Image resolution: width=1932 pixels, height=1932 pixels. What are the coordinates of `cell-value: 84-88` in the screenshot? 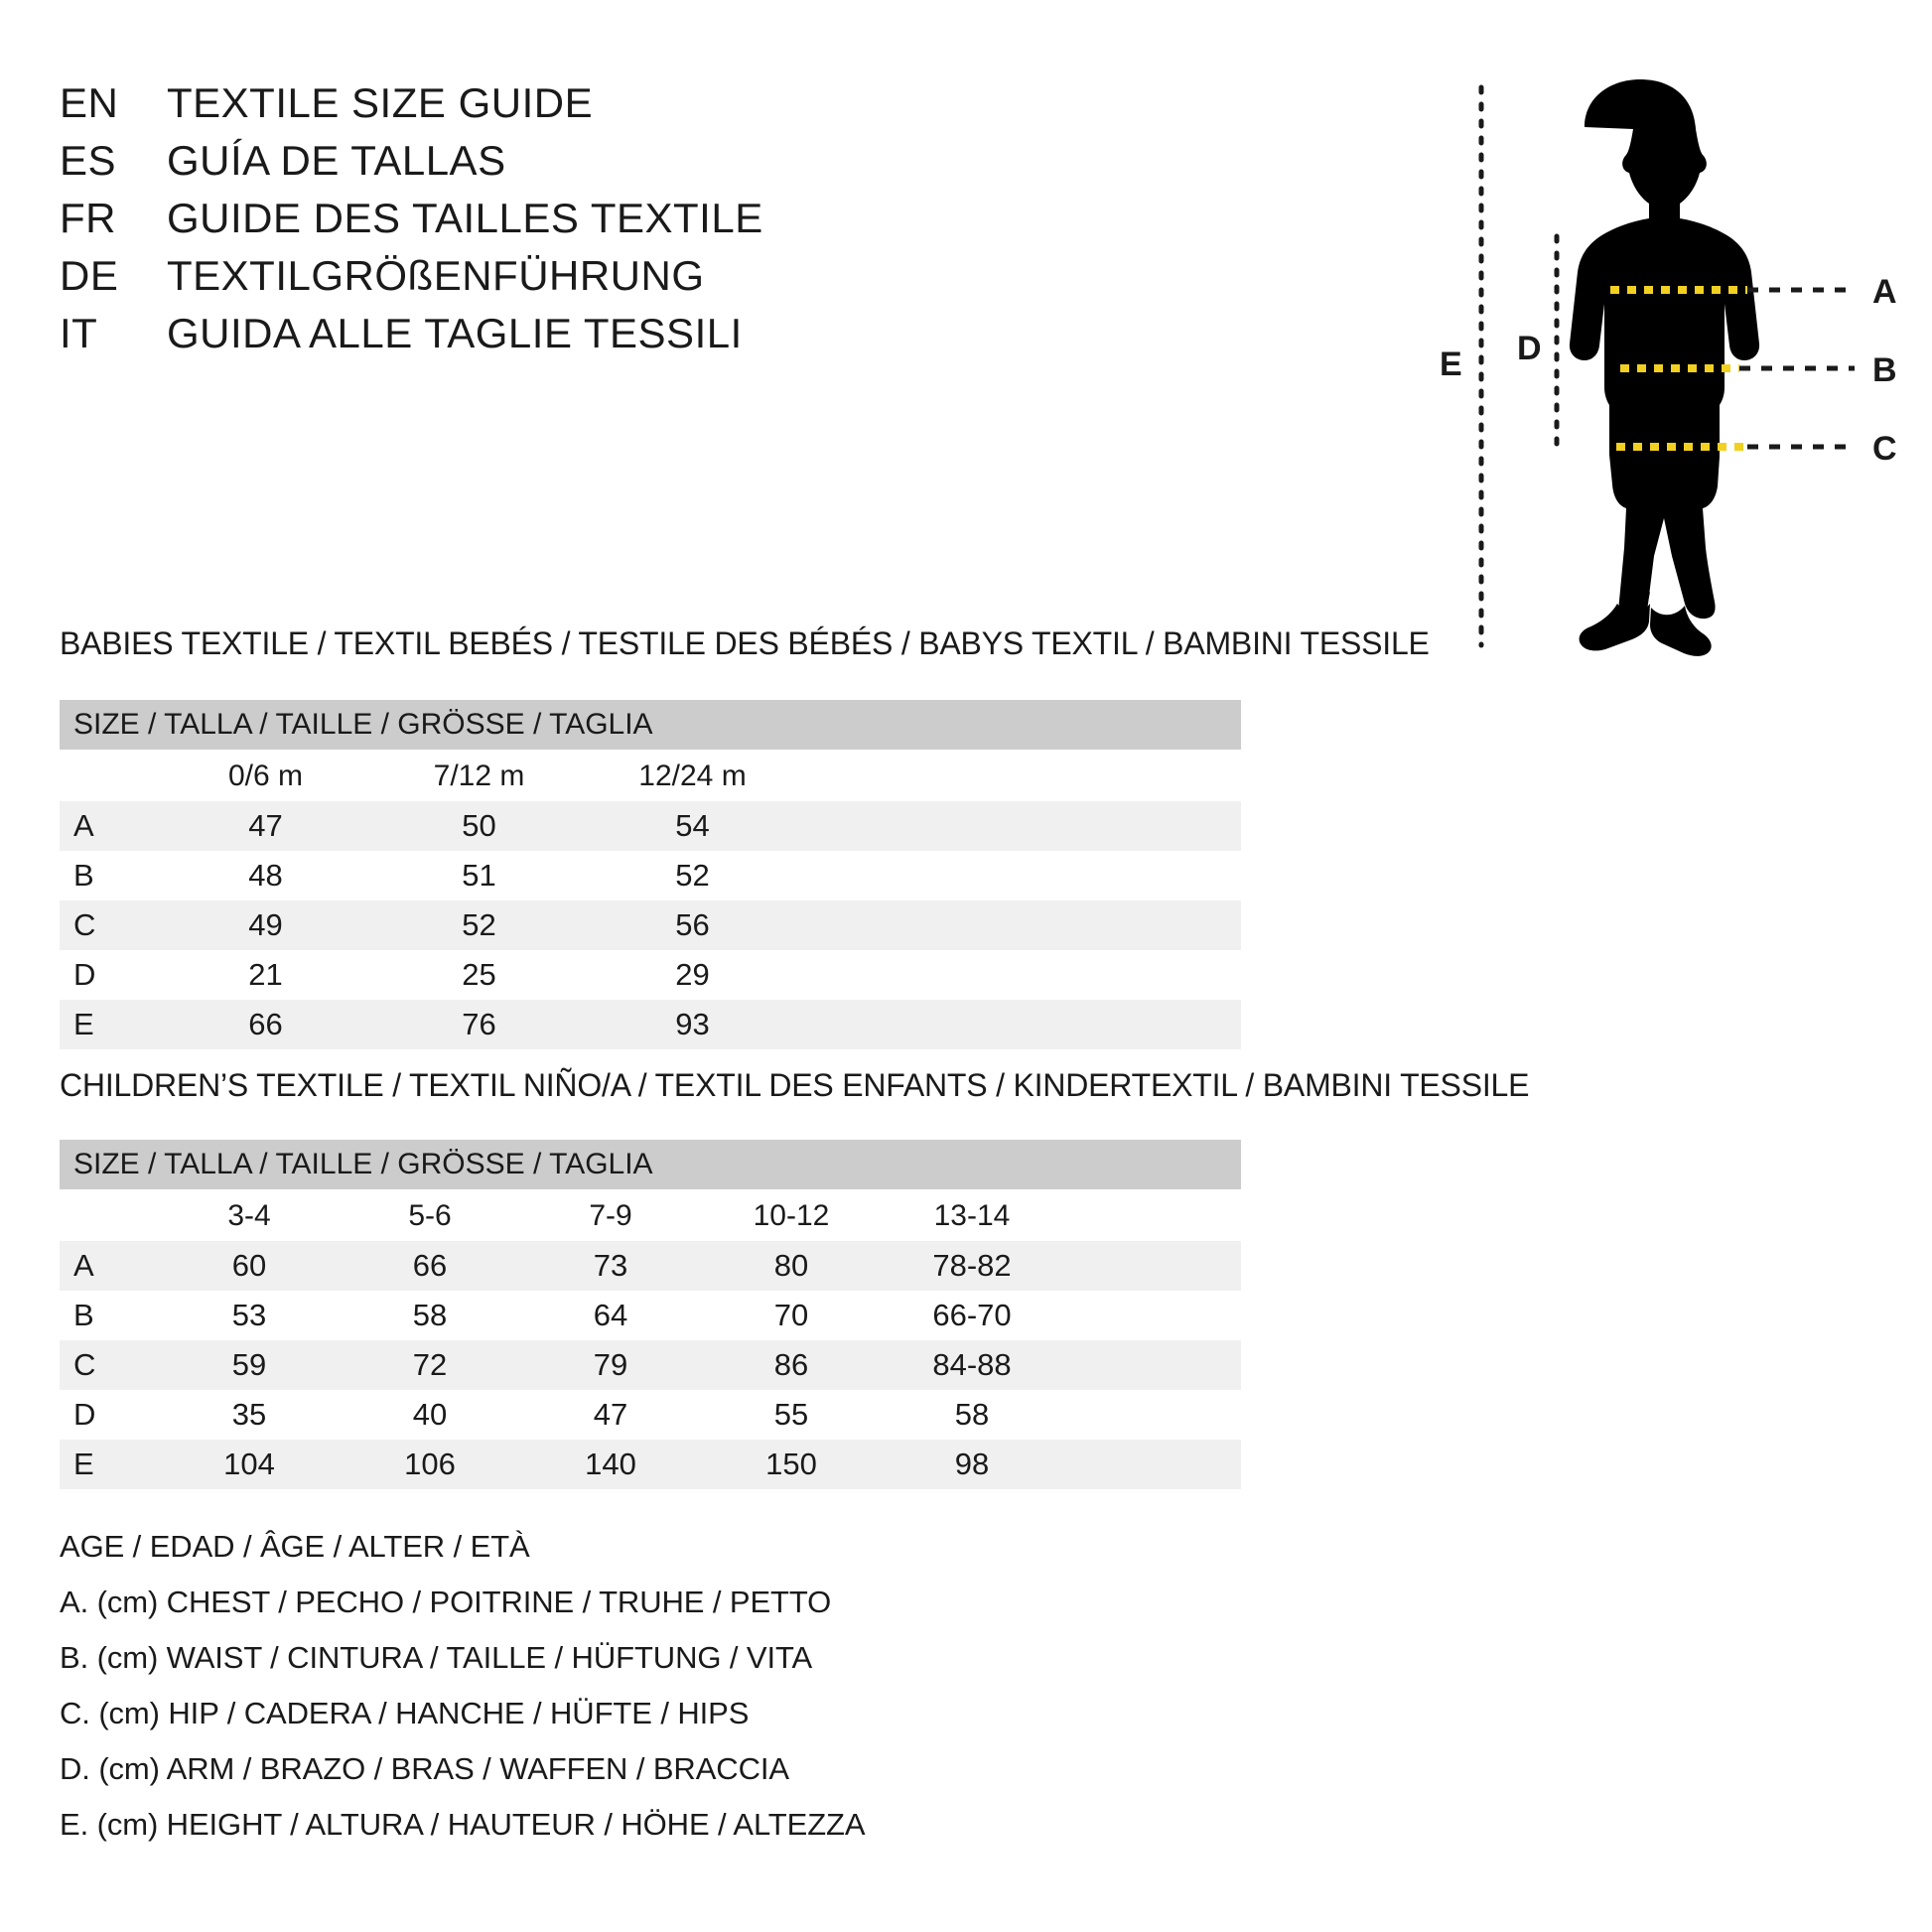 It's located at (972, 1365).